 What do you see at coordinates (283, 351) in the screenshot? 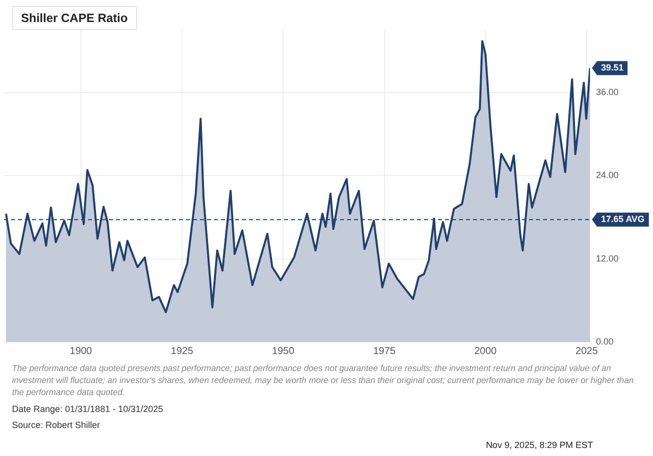
I see `x-tick-label: 1950` at bounding box center [283, 351].